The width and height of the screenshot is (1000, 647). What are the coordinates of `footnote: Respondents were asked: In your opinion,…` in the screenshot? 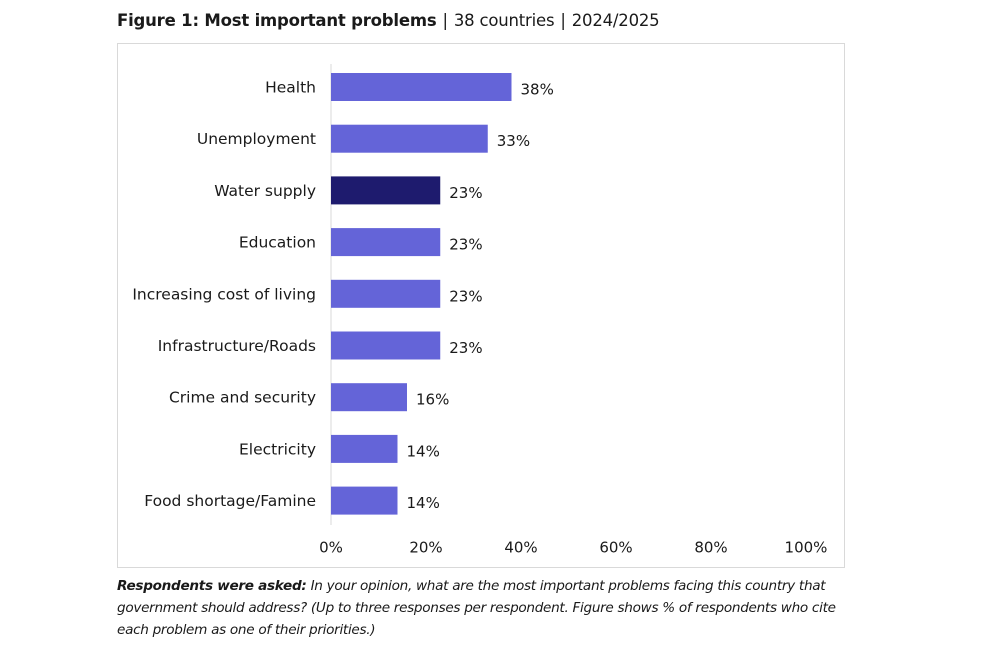 It's located at (487, 608).